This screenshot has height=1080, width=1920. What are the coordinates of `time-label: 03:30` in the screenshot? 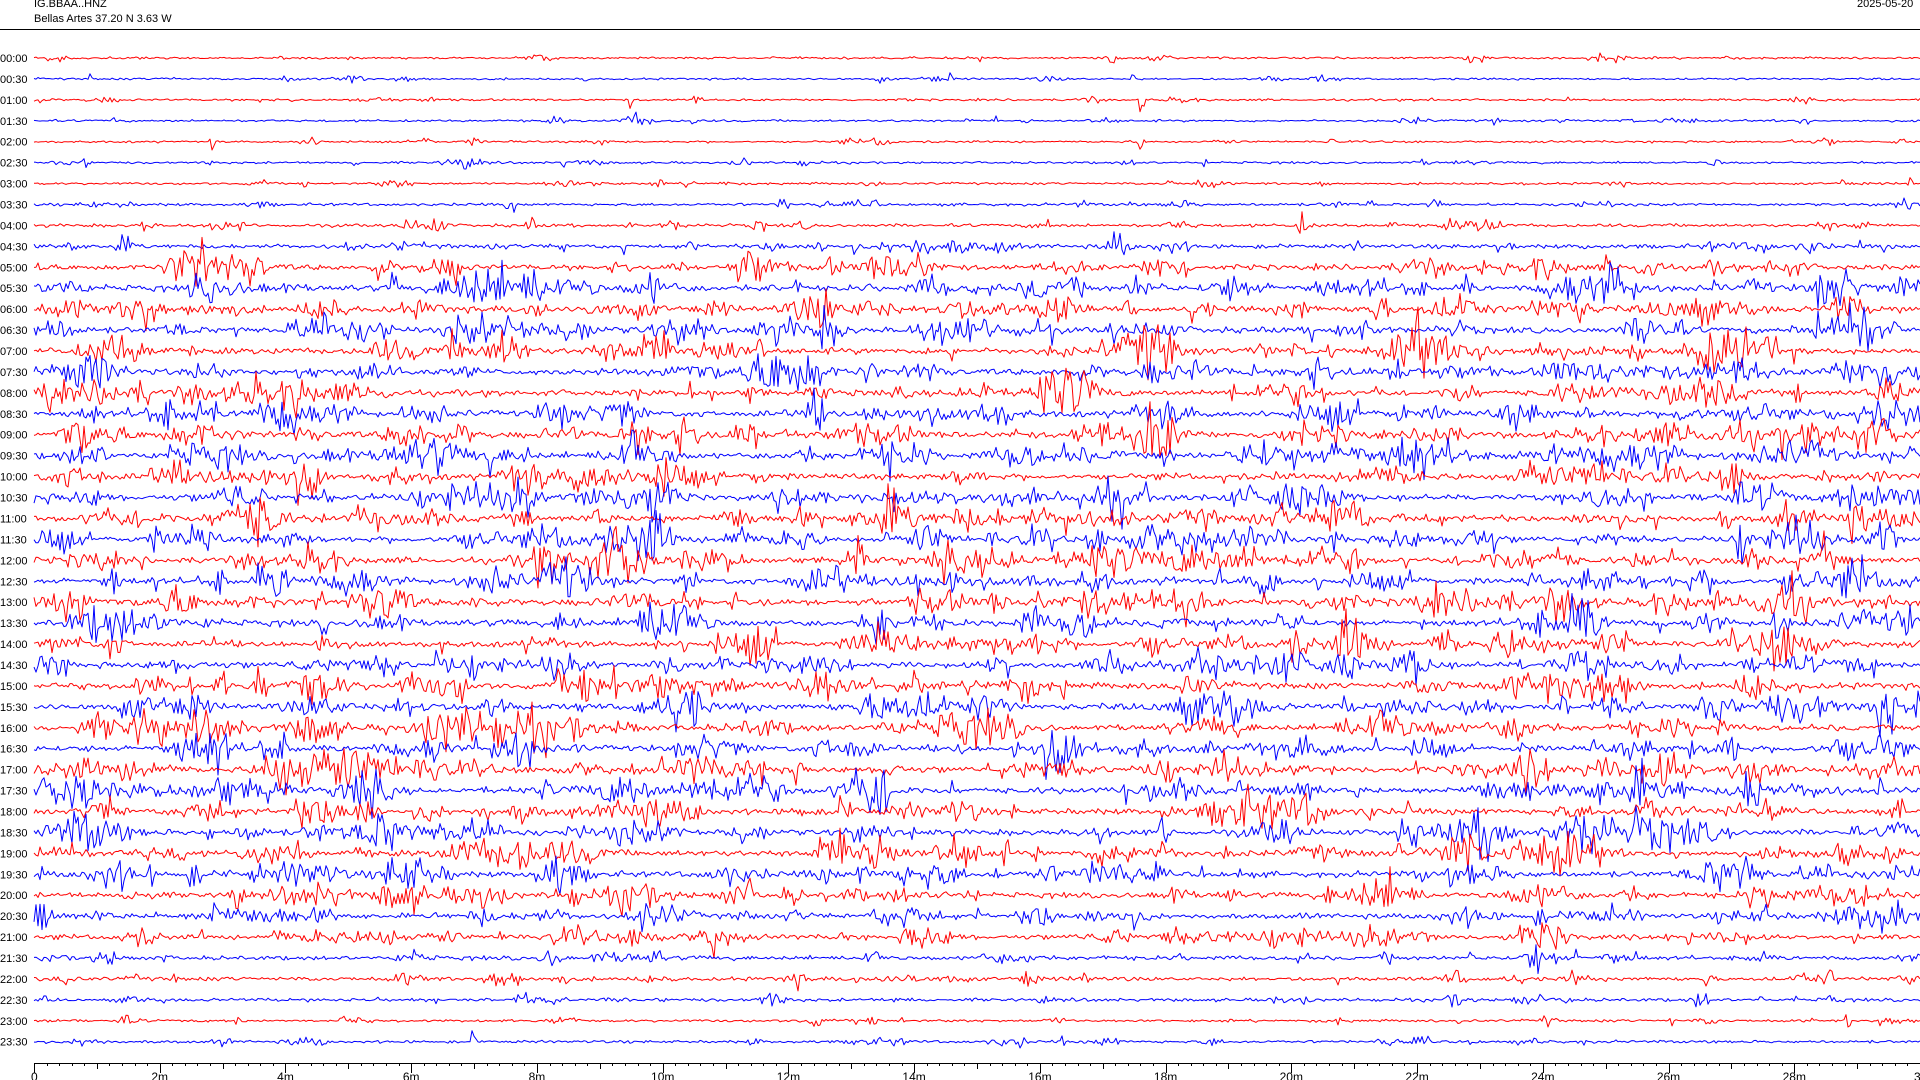 It's located at (14, 206).